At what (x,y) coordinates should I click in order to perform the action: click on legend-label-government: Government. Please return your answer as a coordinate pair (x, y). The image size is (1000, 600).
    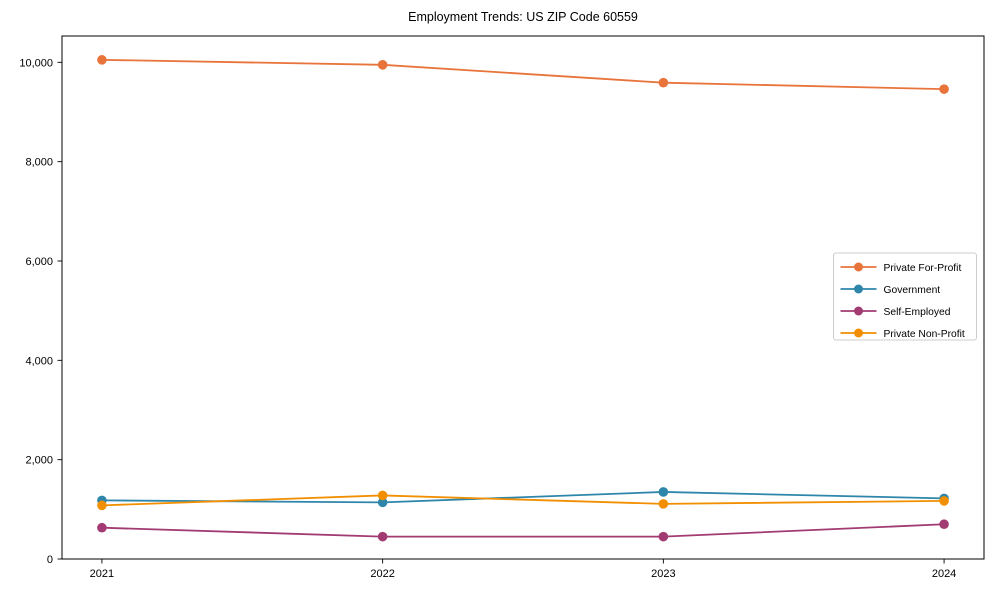
    Looking at the image, I should click on (912, 290).